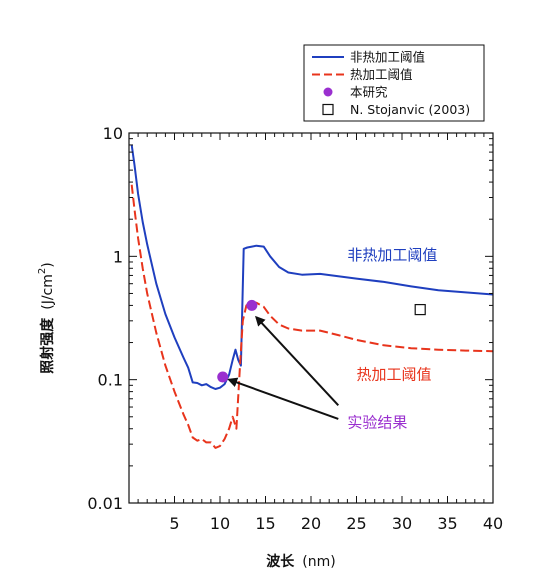  Describe the element at coordinates (369, 92) in the screenshot. I see `legend-label: 本研究` at that location.